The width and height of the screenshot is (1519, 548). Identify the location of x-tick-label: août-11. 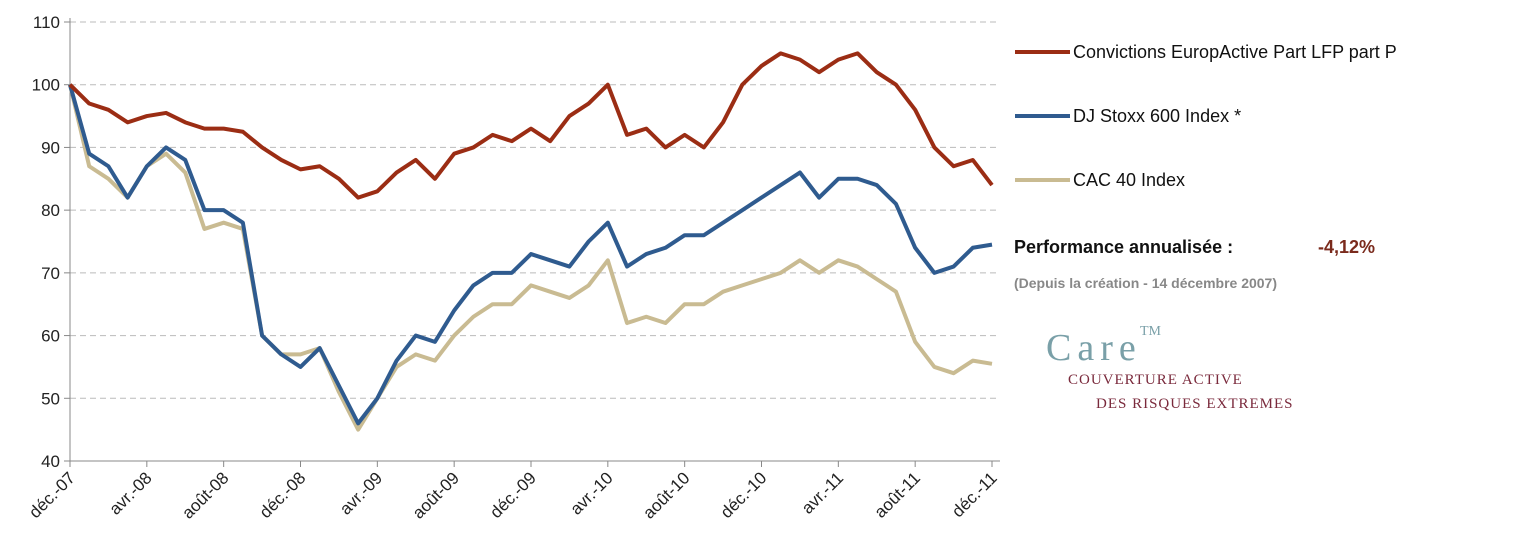
(897, 494).